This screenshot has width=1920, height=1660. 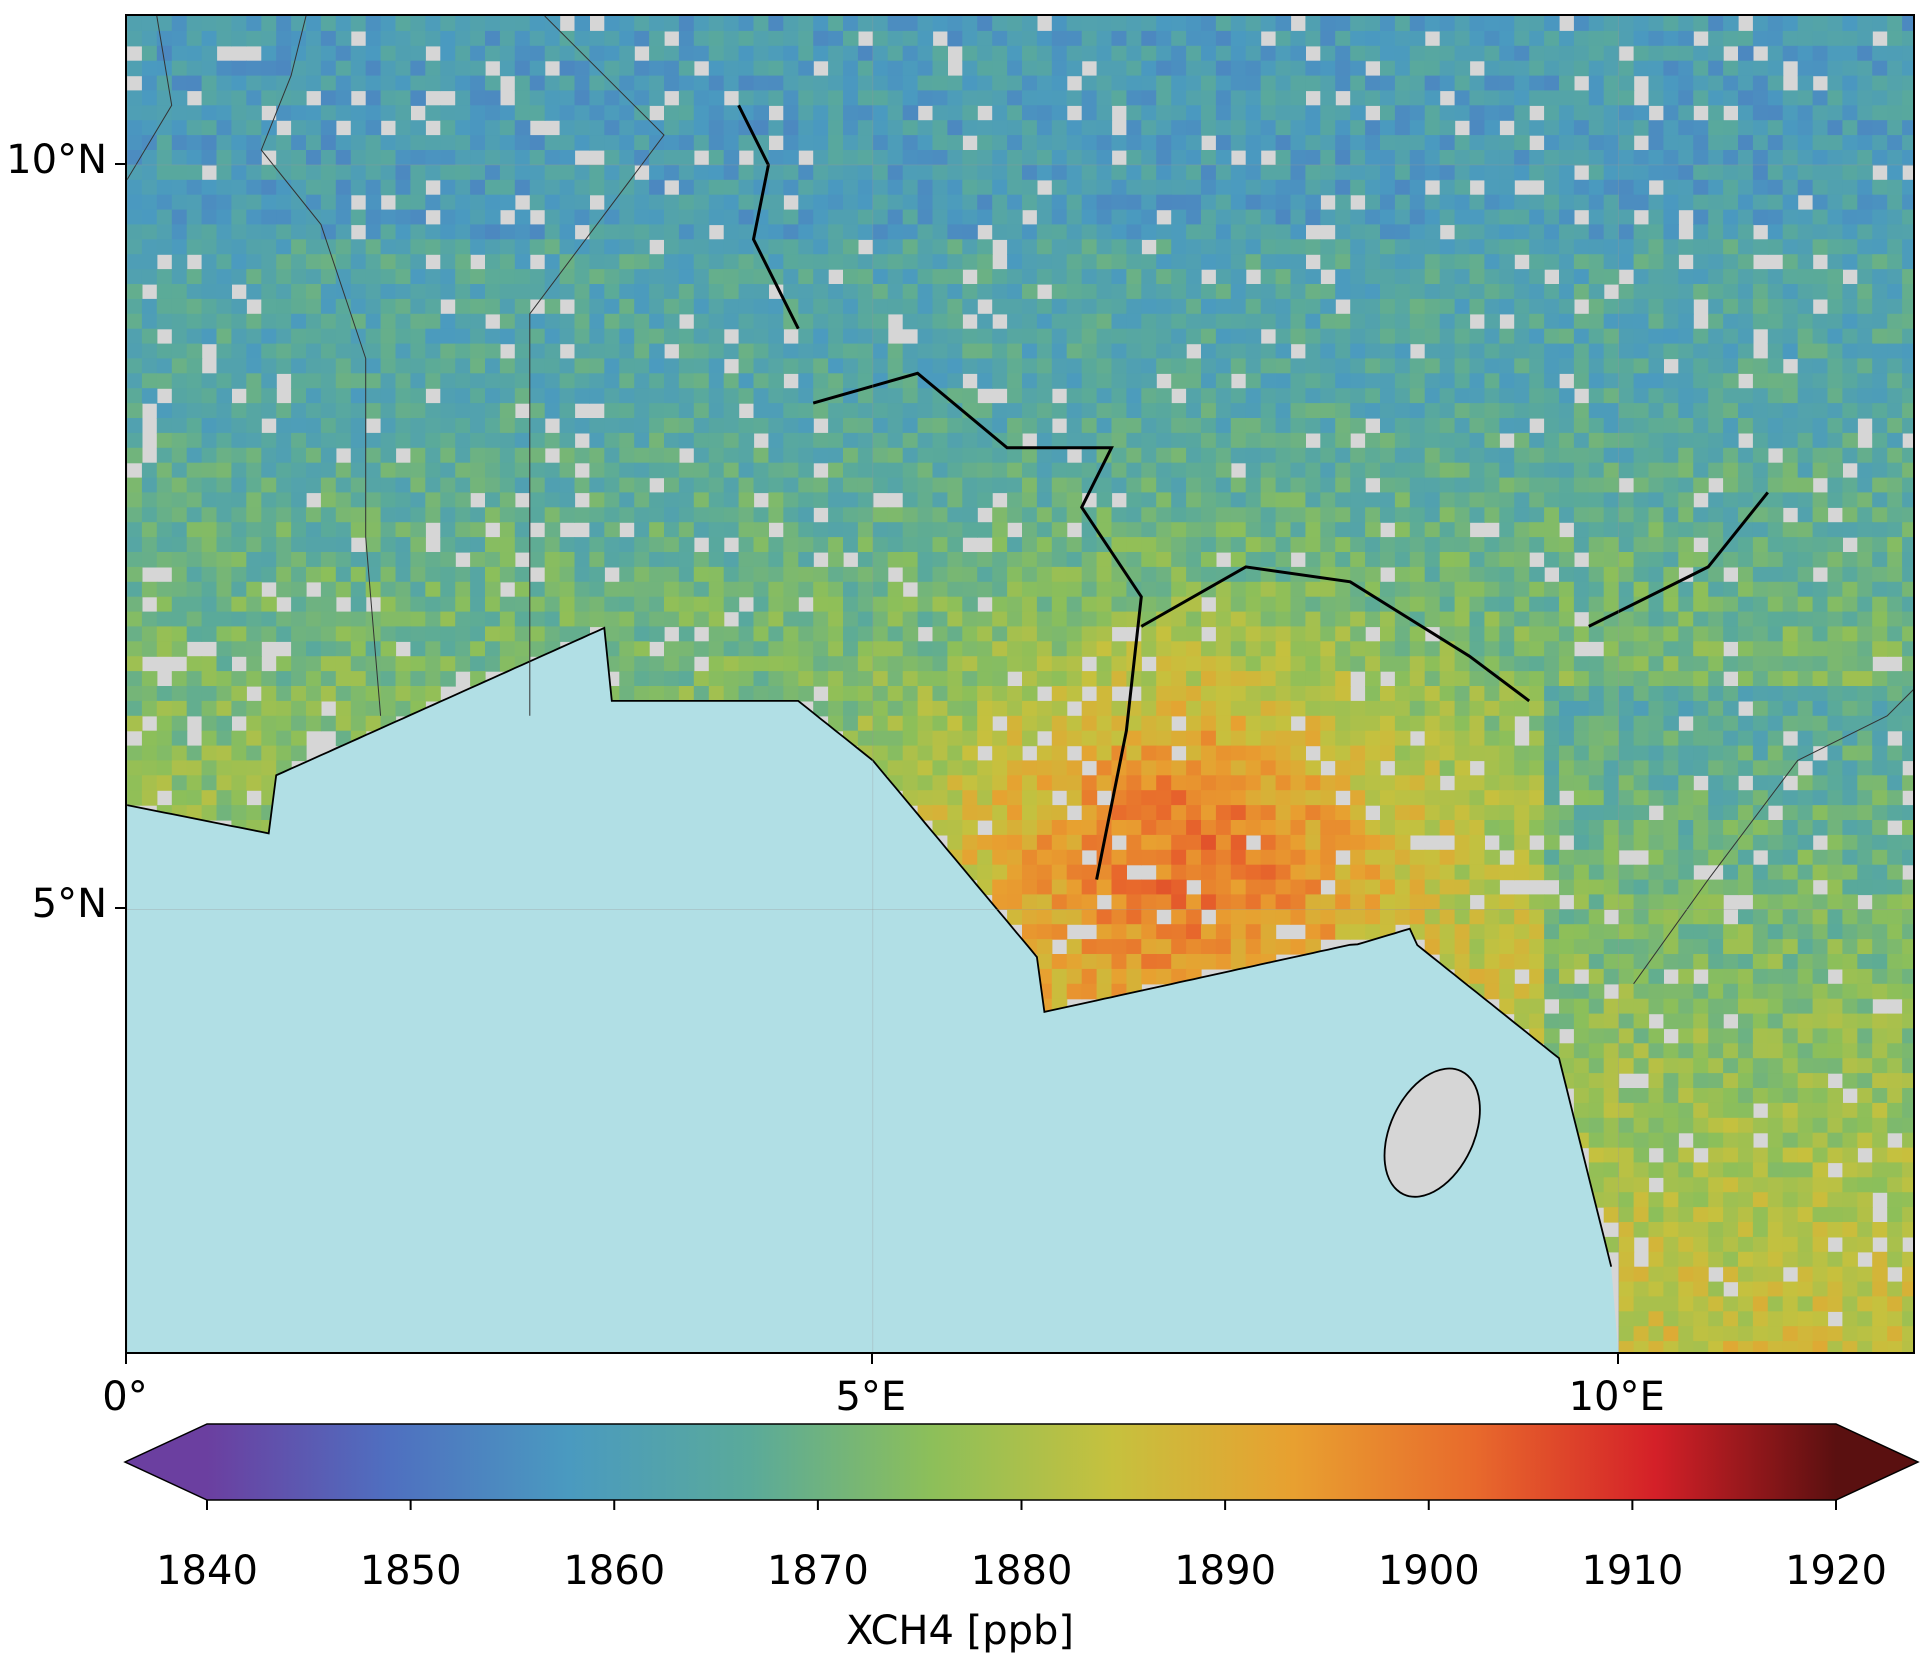 I want to click on colorbar-tick-label: 1900, so click(x=1428, y=1571).